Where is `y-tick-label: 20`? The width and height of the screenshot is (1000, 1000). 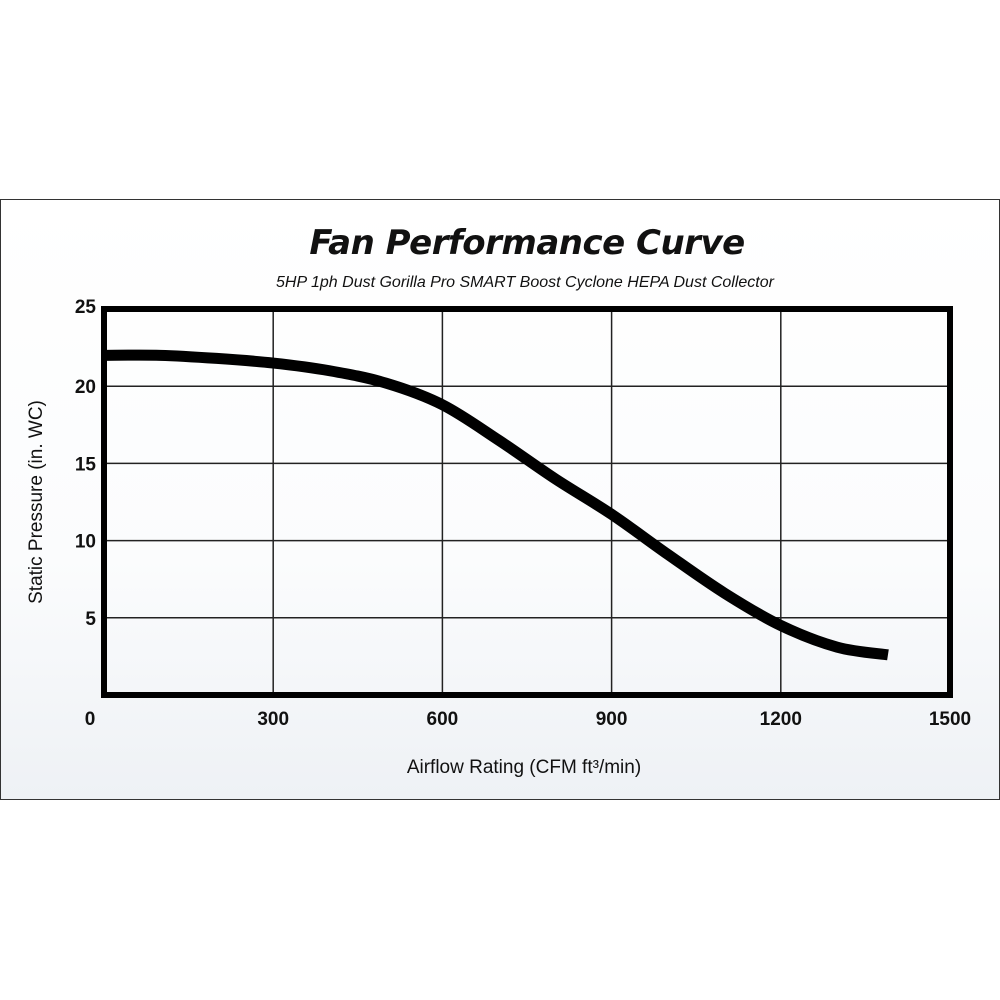
y-tick-label: 20 is located at coordinates (85, 387).